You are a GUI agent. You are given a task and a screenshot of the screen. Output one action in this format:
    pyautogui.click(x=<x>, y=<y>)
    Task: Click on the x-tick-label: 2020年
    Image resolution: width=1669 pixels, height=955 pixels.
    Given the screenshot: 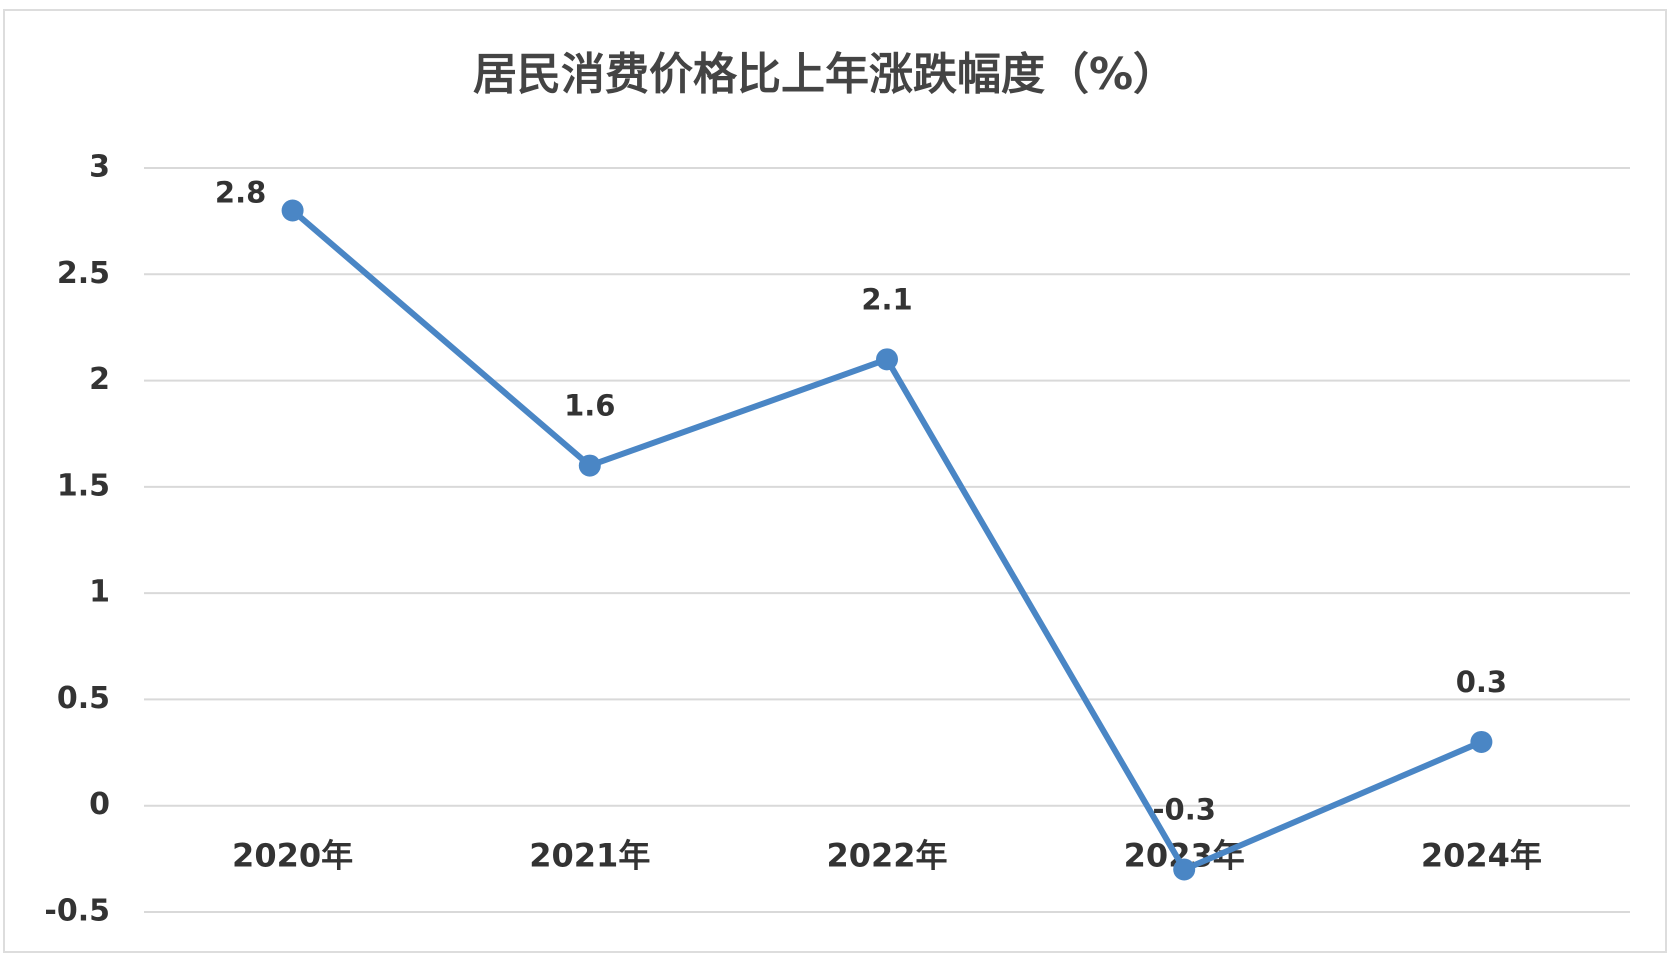 What is the action you would take?
    pyautogui.click(x=292, y=856)
    